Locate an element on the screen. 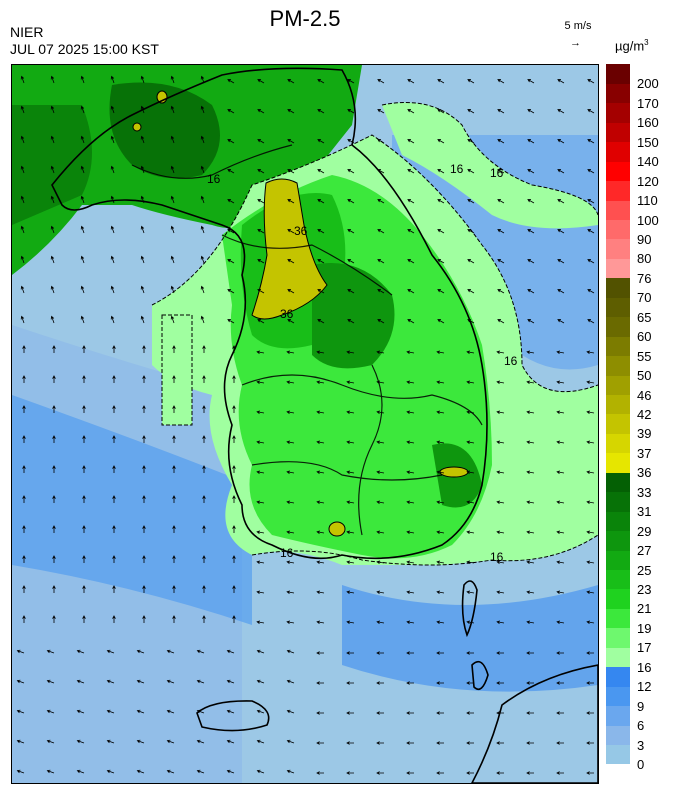 Image resolution: width=673 pixels, height=795 pixels. coastline-japan is located at coordinates (534, 723).